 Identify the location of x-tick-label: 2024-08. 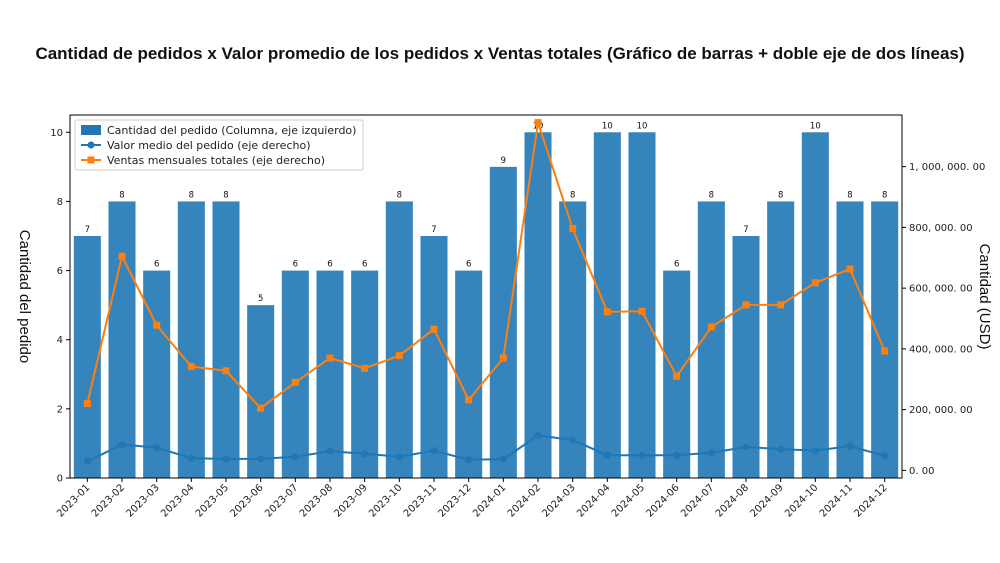
(732, 500).